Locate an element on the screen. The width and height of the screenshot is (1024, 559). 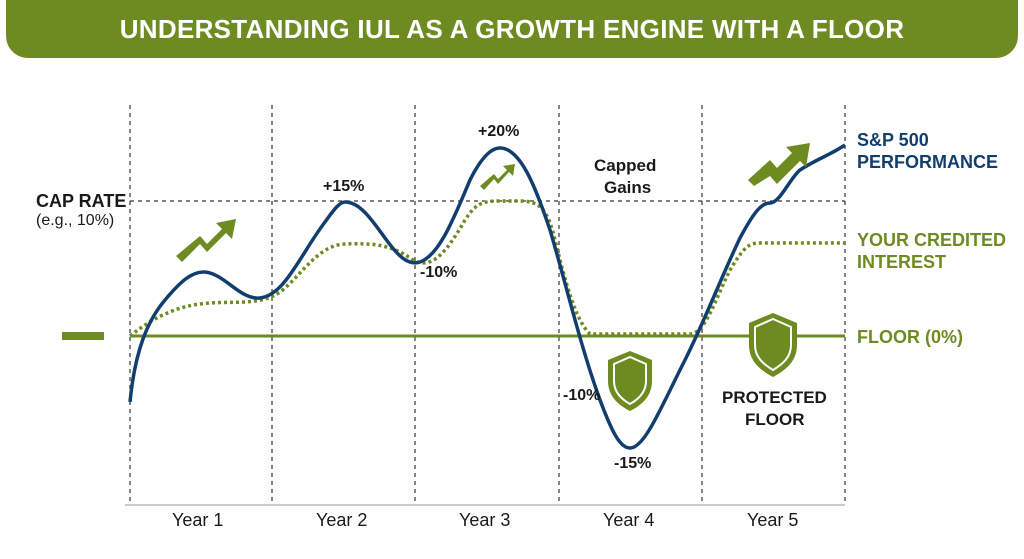
sp500-label-line1: S&P 500 is located at coordinates (893, 140).